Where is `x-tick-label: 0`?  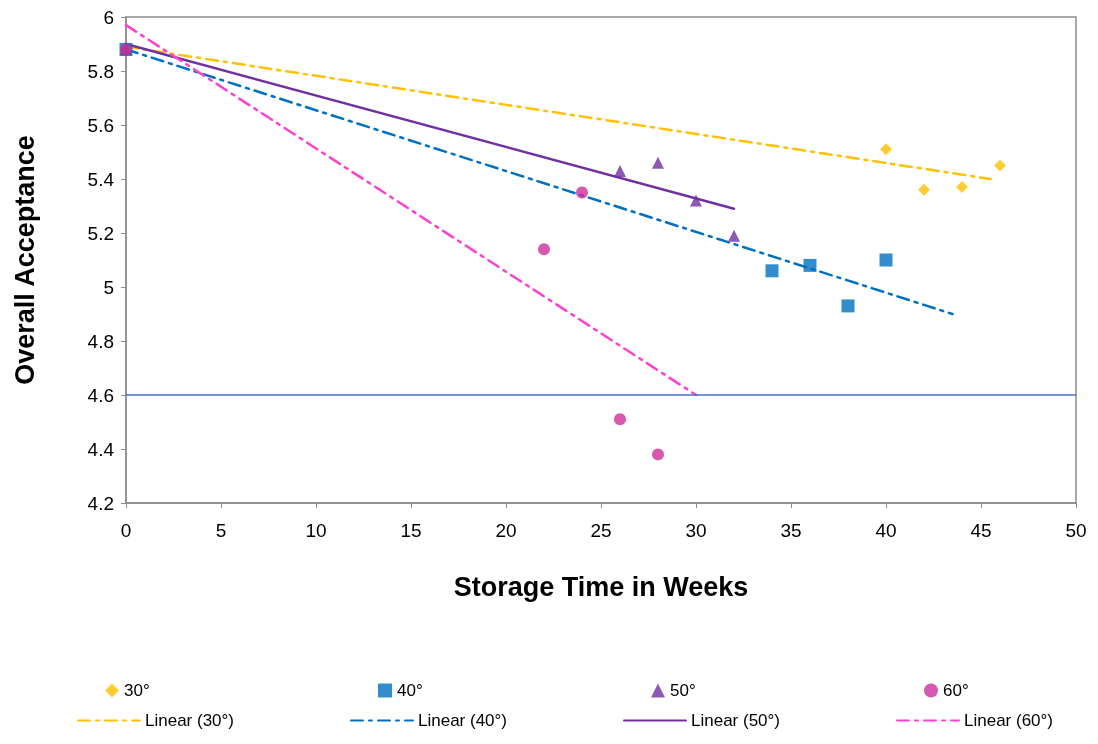
x-tick-label: 0 is located at coordinates (126, 530).